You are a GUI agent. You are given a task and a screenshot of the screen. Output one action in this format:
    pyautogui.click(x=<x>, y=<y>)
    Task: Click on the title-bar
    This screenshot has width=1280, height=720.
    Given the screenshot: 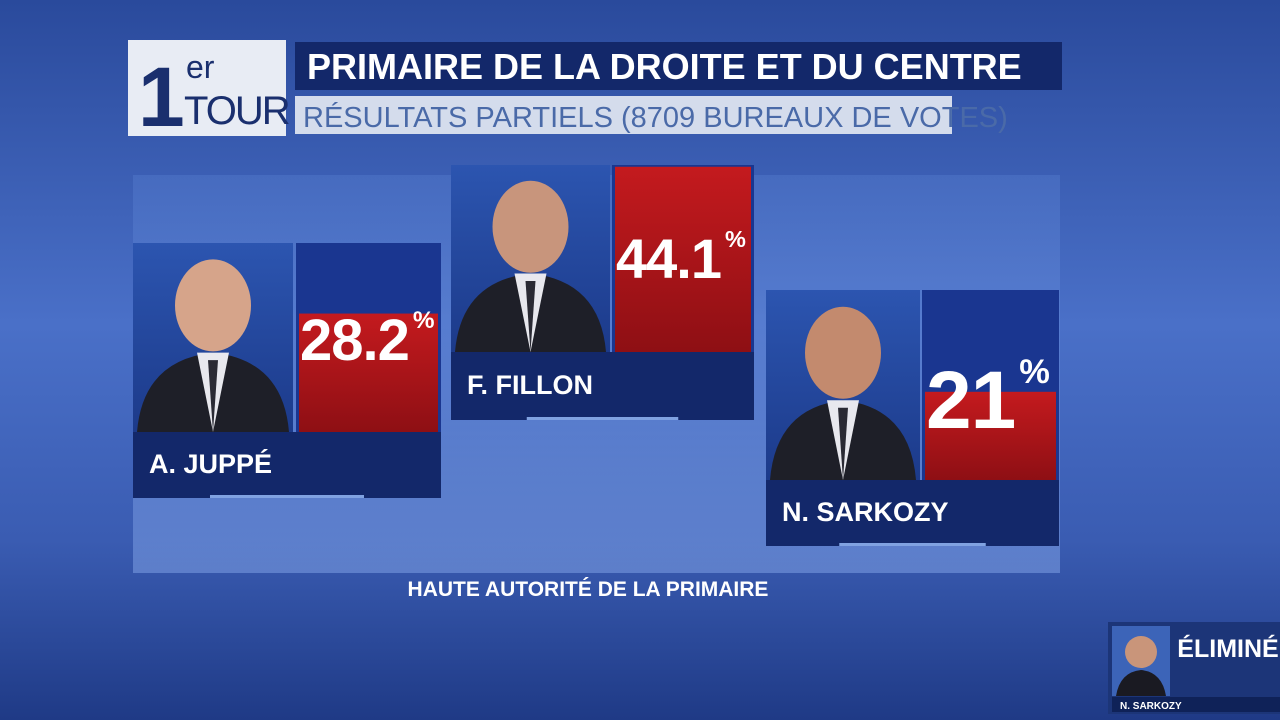 What is the action you would take?
    pyautogui.click(x=678, y=66)
    